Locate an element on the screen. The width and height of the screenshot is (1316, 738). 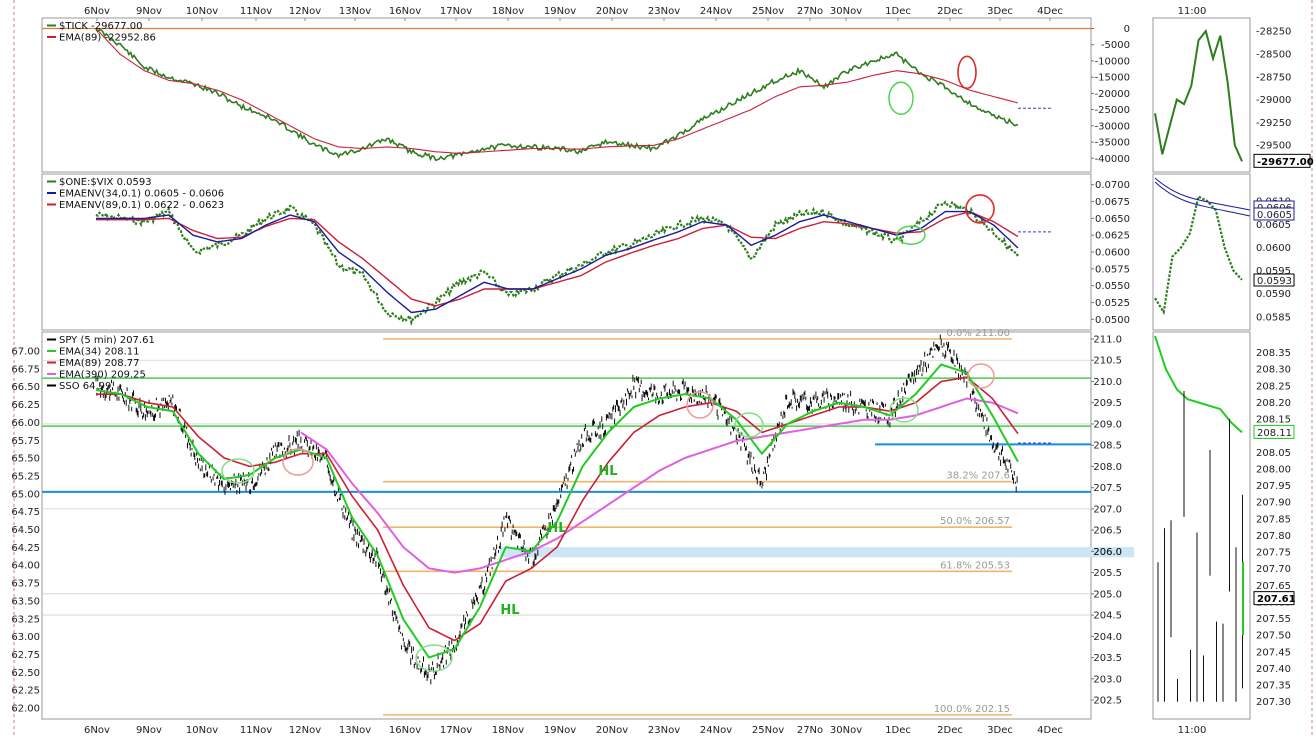
inset-value-label: 0.0593 is located at coordinates (1274, 281).